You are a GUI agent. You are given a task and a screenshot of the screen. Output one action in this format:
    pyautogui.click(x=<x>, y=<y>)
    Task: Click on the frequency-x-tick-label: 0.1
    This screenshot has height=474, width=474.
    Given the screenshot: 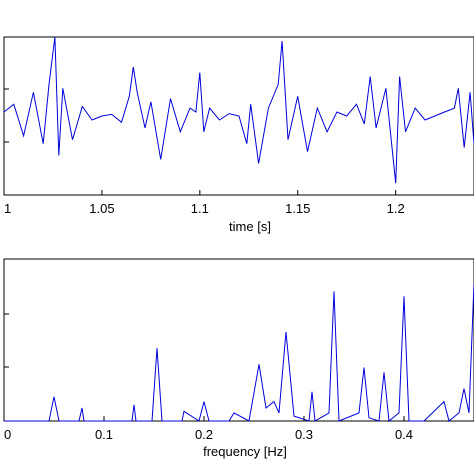 What is the action you would take?
    pyautogui.click(x=104, y=434)
    